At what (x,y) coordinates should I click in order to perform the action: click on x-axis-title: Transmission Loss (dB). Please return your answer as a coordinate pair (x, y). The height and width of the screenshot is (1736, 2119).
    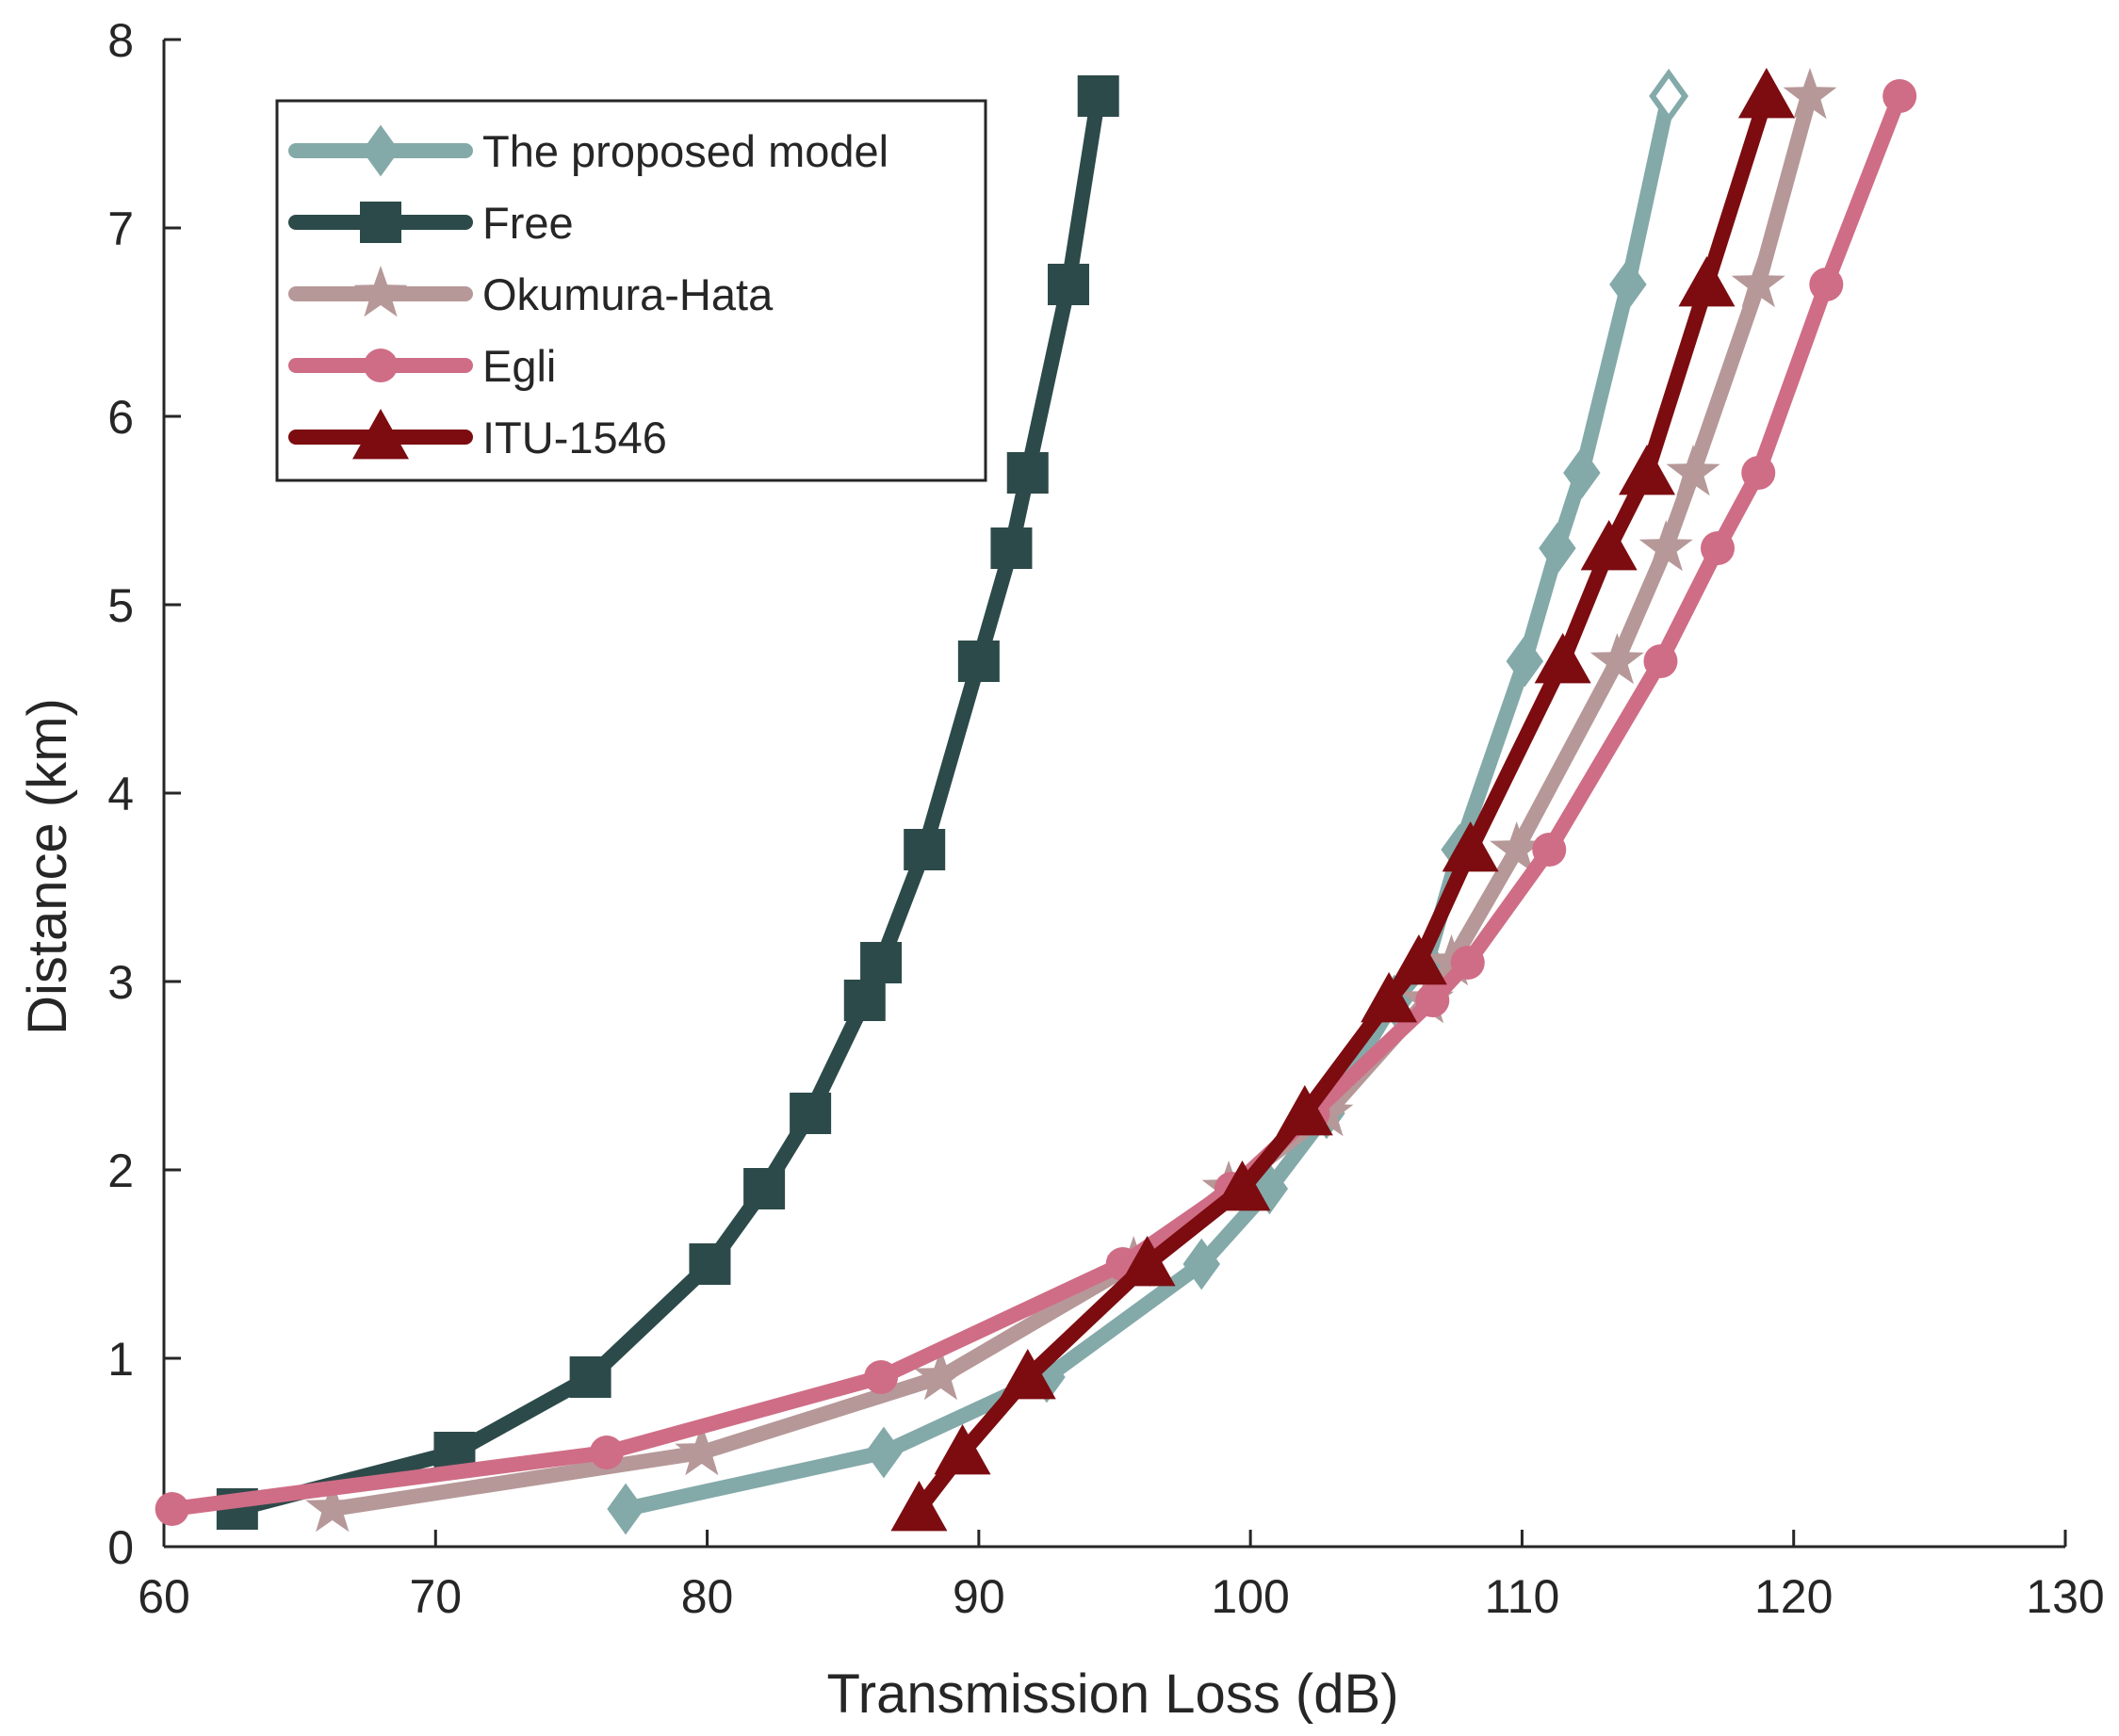
    Looking at the image, I should click on (1112, 1694).